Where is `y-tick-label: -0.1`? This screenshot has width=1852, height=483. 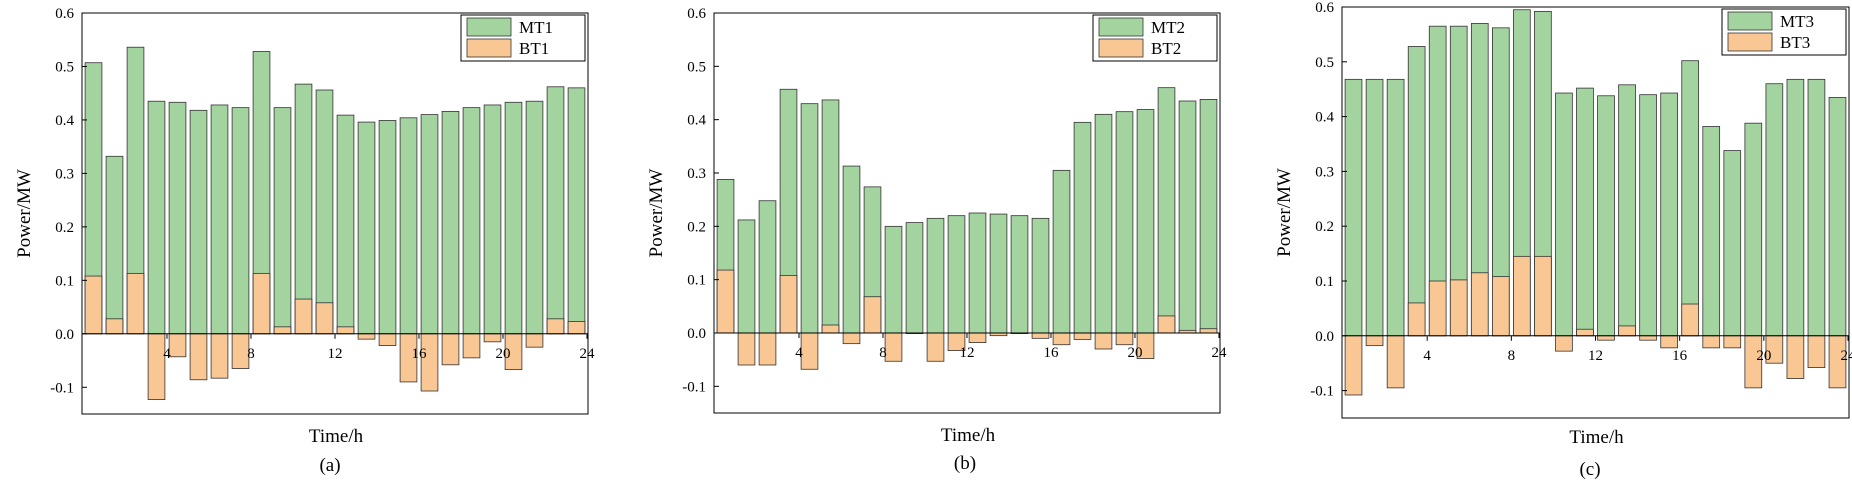
y-tick-label: -0.1 is located at coordinates (694, 387).